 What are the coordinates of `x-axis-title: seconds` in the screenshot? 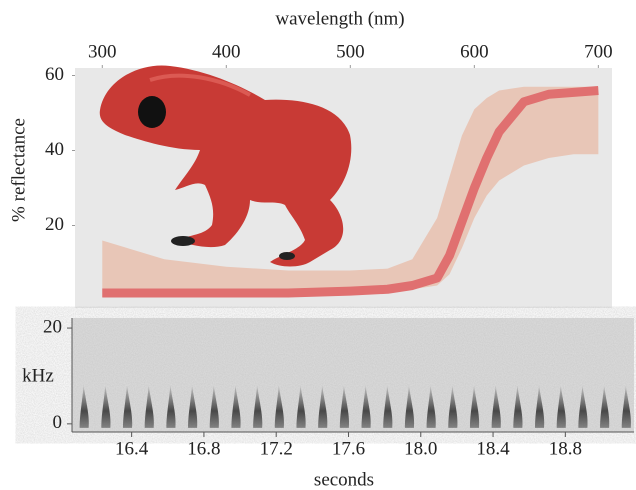 It's located at (344, 479).